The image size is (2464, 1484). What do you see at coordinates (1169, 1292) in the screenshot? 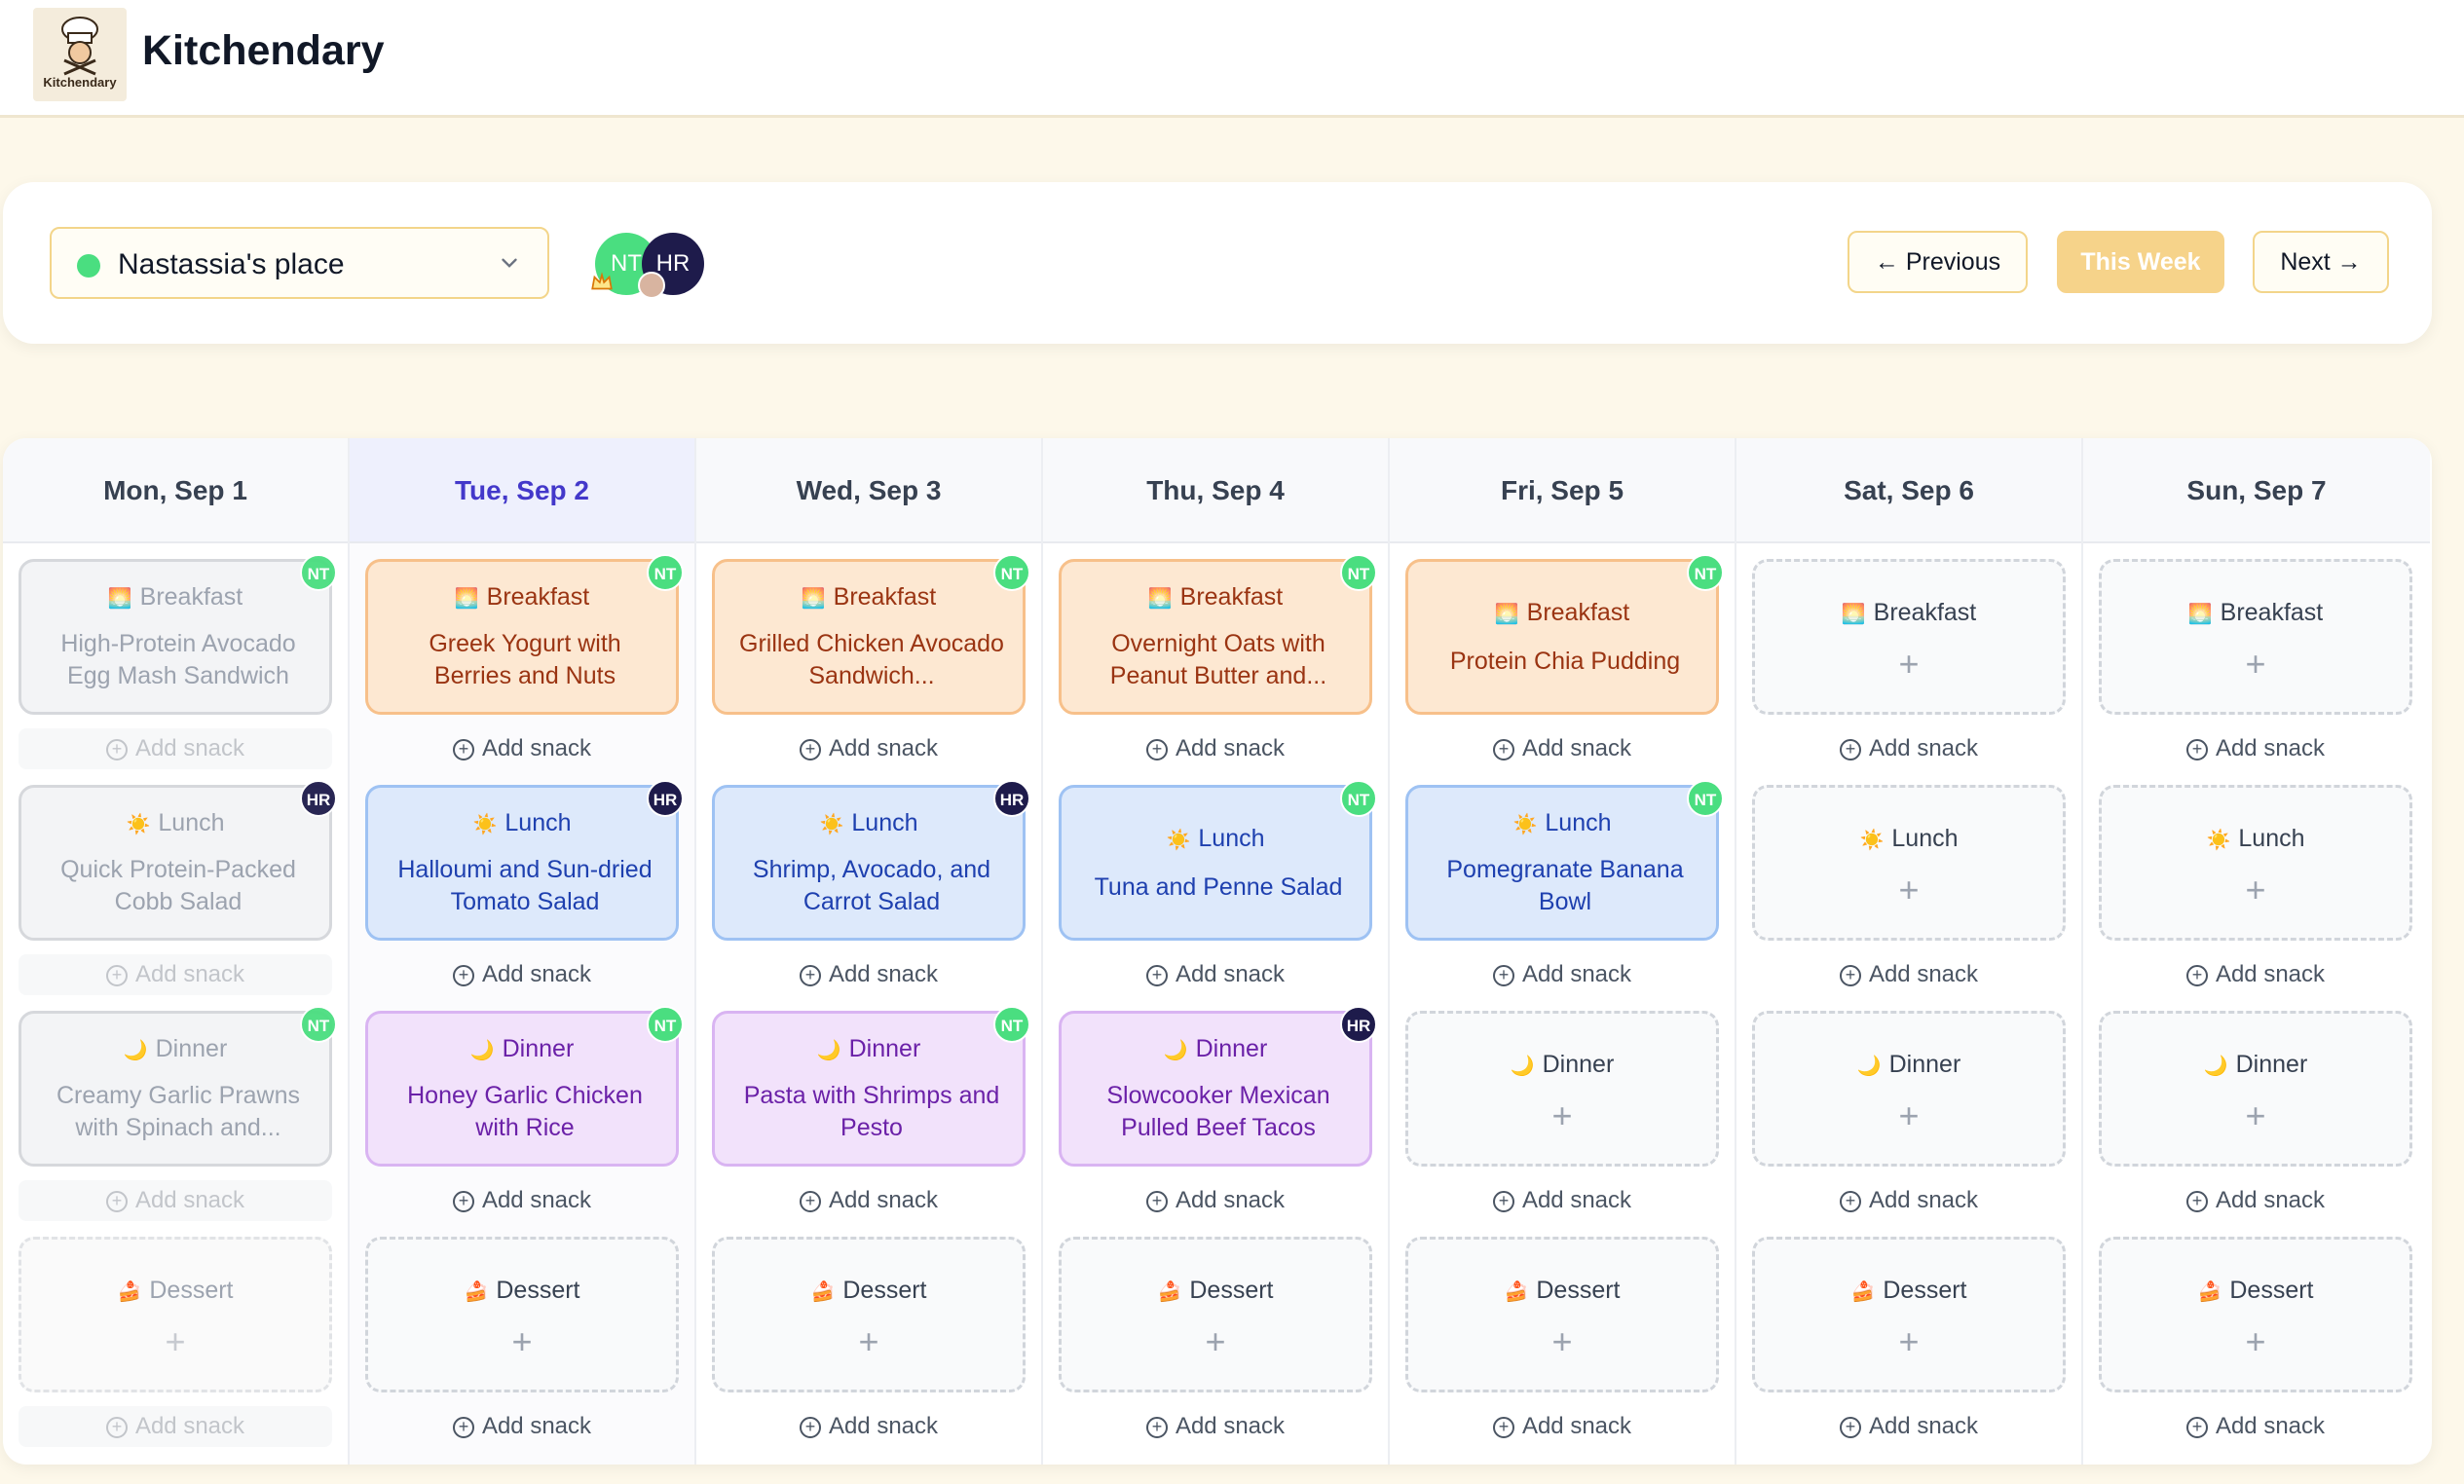
I see `dessert-icon: 🍰` at bounding box center [1169, 1292].